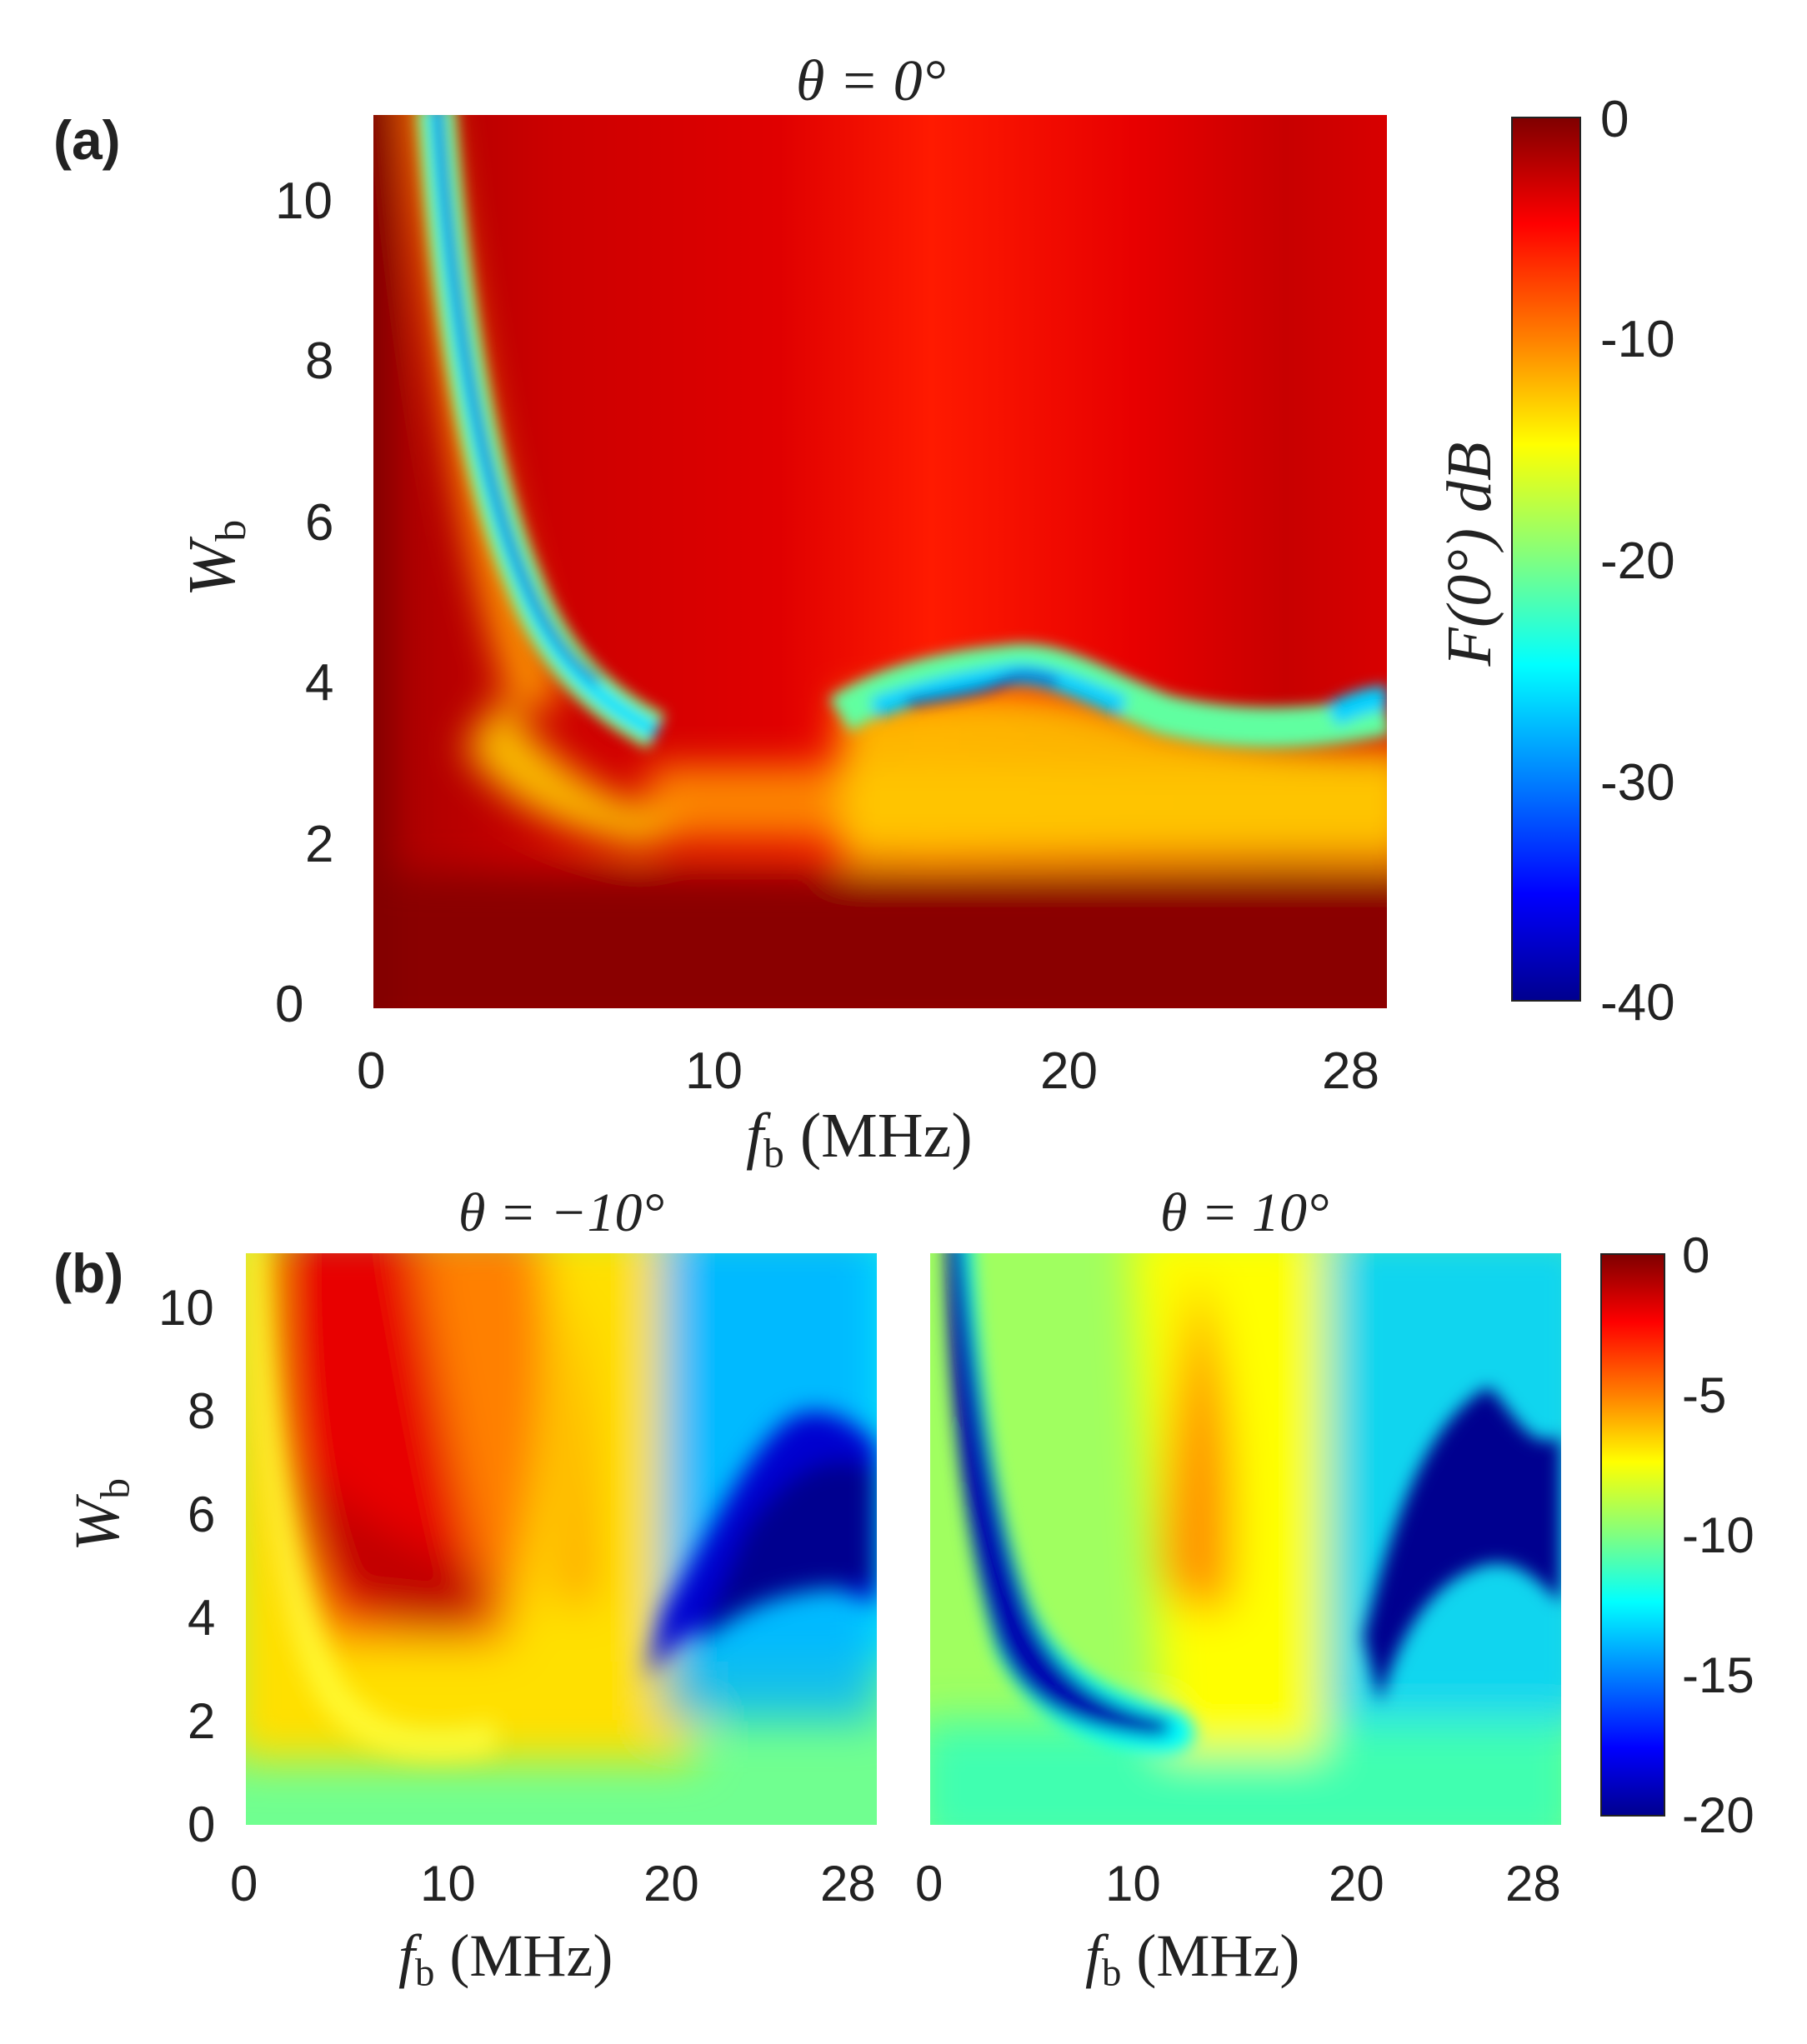  What do you see at coordinates (1469, 555) in the screenshot?
I see `cbar-a-label: F(0°) dB` at bounding box center [1469, 555].